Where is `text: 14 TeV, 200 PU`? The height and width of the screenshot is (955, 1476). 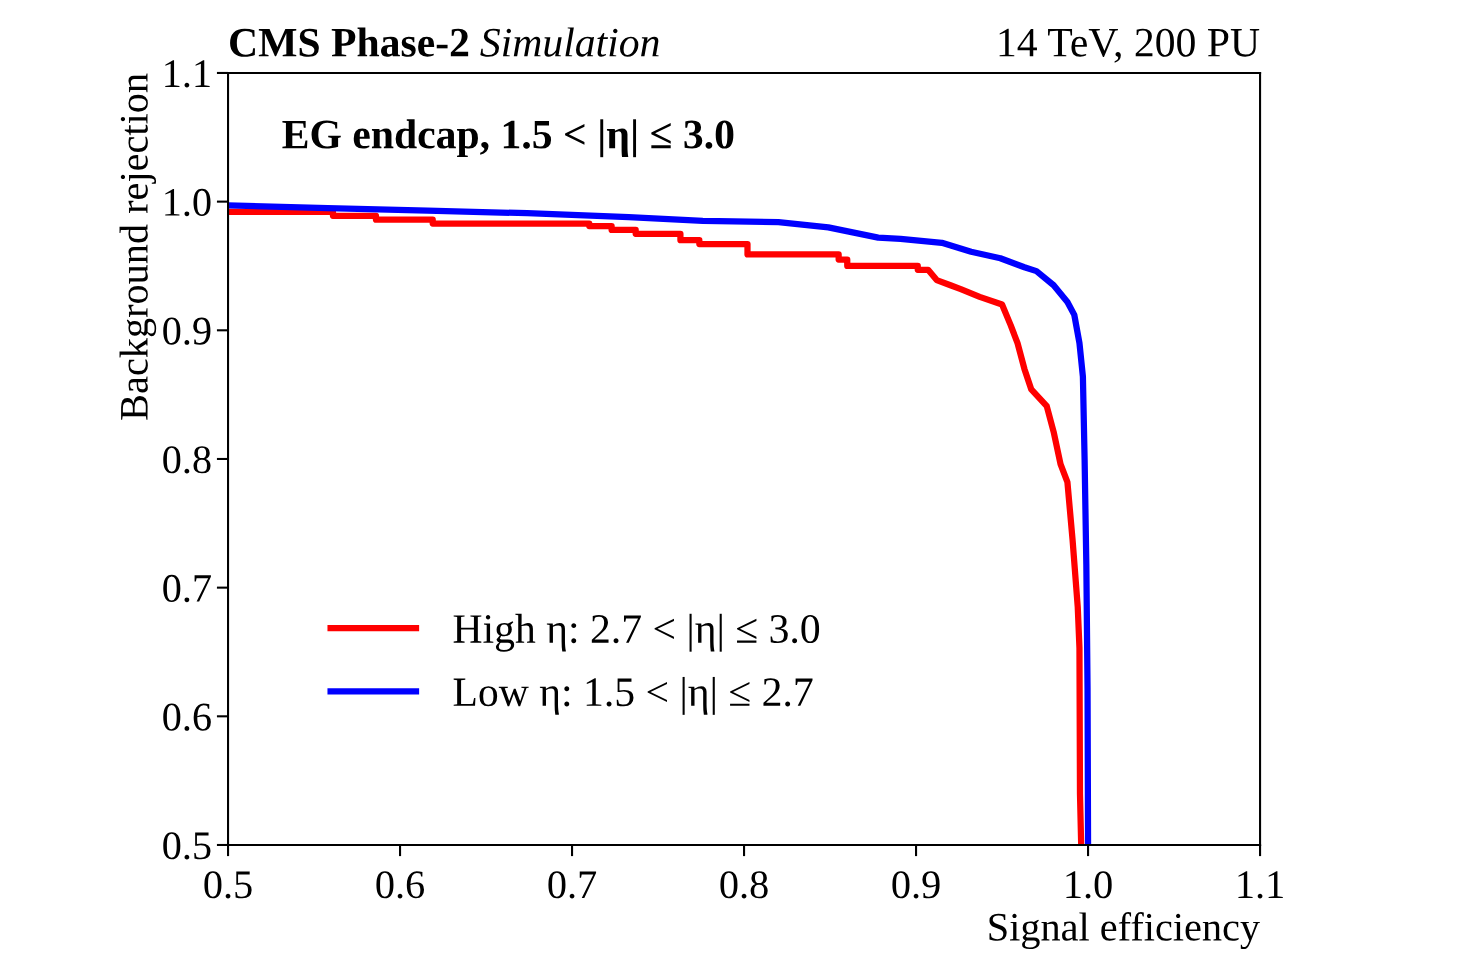
text: 14 TeV, 200 PU is located at coordinates (1129, 45).